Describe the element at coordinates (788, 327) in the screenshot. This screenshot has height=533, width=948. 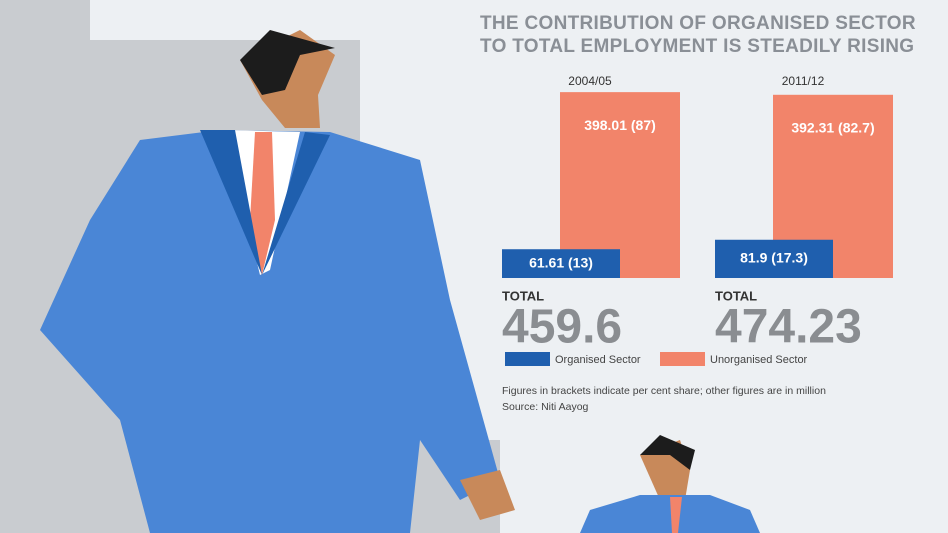
I see `total-value: 474.23` at that location.